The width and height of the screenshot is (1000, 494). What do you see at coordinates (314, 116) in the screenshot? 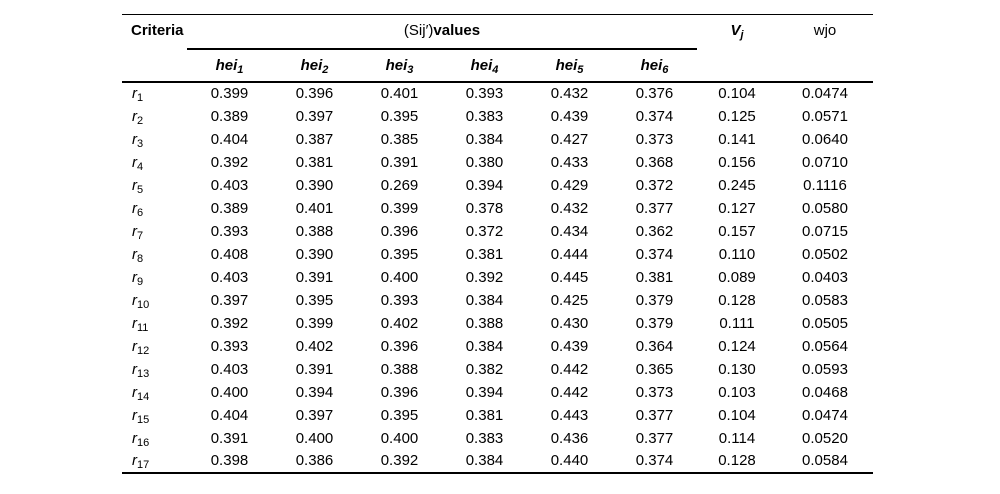
I see `cell-value: 0.397` at bounding box center [314, 116].